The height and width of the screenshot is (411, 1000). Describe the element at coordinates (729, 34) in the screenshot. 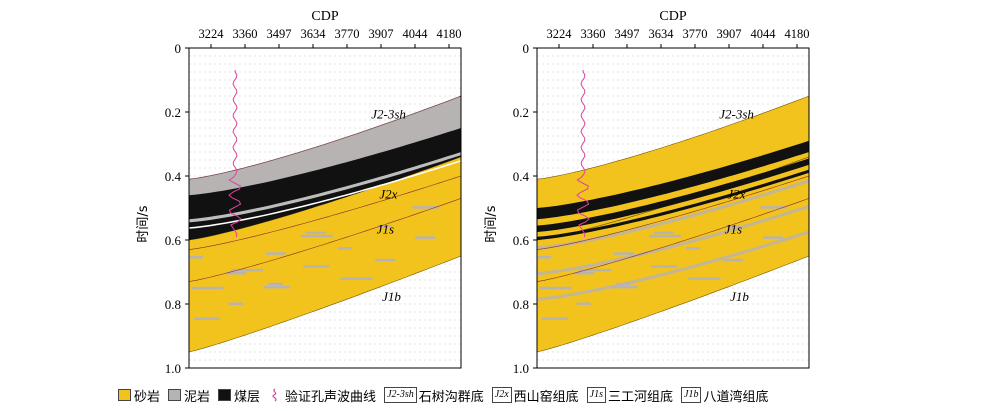

I see `cdp-tick-label: 3907` at that location.